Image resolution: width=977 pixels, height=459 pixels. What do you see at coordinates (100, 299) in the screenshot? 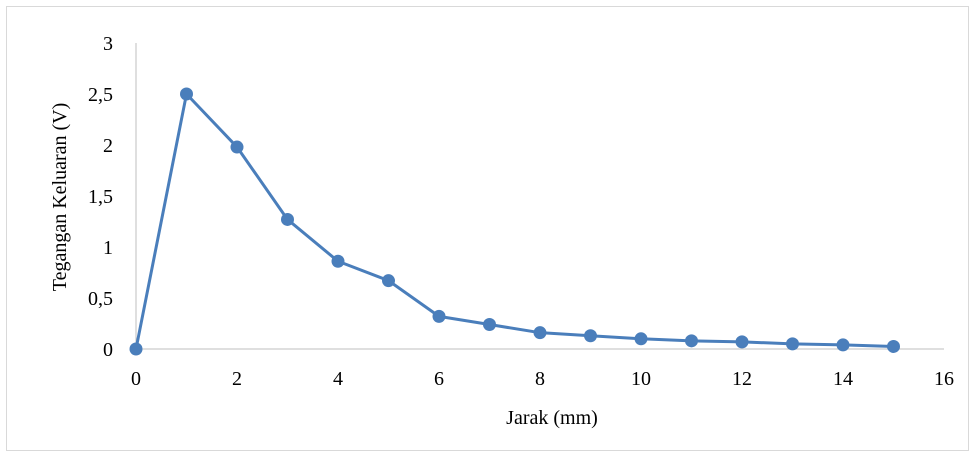
I see `y-tick-label: 0,5` at bounding box center [100, 299].